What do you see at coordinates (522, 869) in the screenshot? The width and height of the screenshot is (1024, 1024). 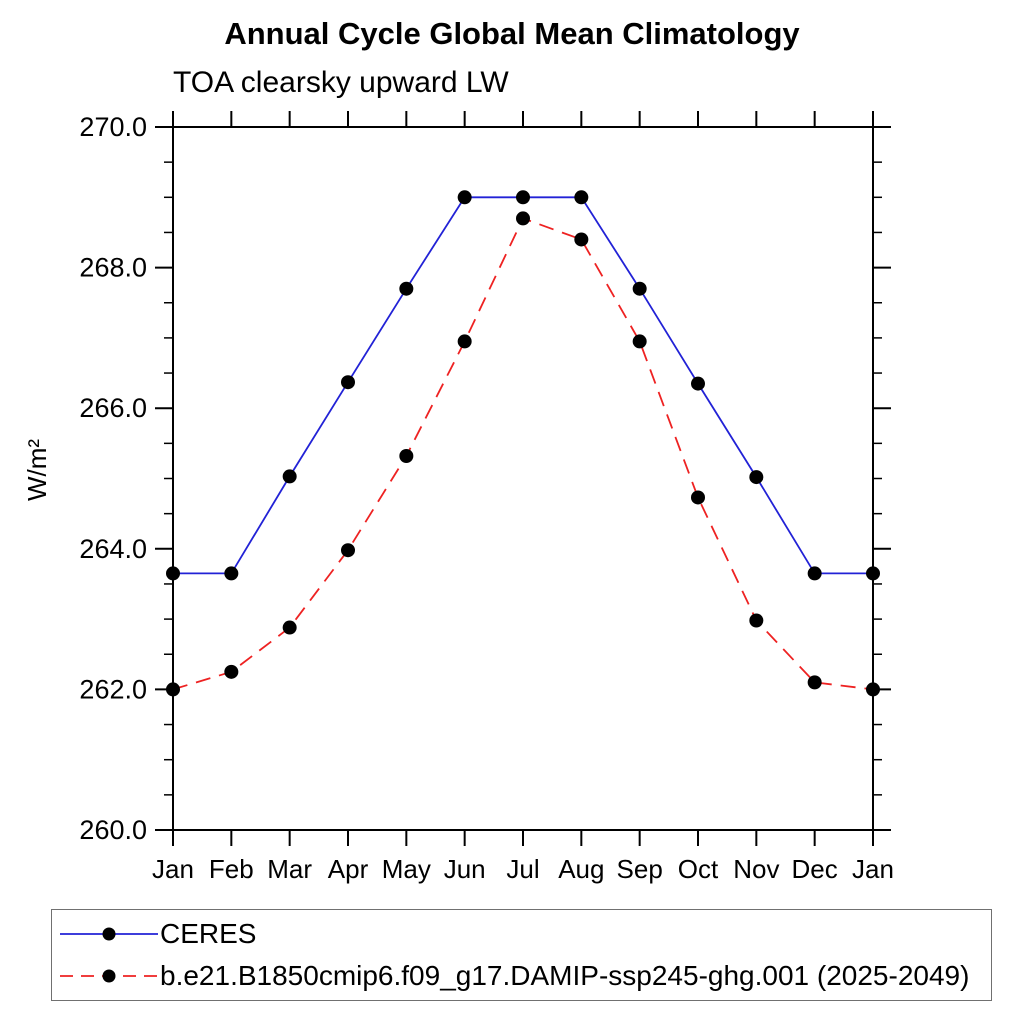 I see `x-tick-label: Jul` at bounding box center [522, 869].